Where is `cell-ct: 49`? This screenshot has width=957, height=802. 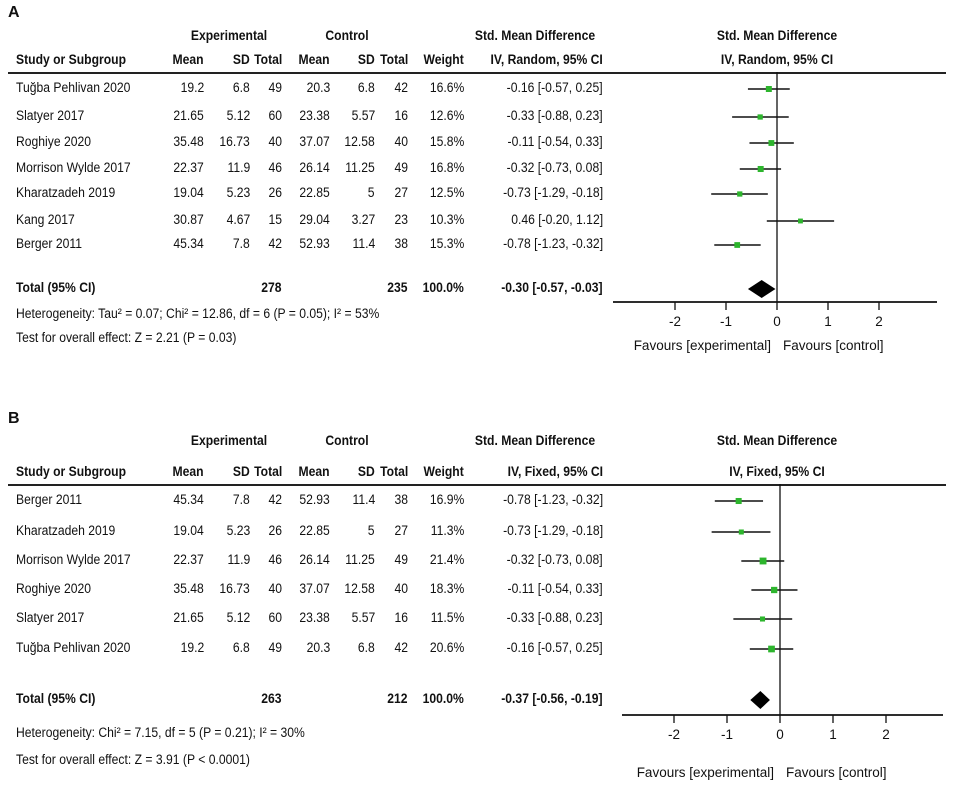 cell-ct: 49 is located at coordinates (401, 167).